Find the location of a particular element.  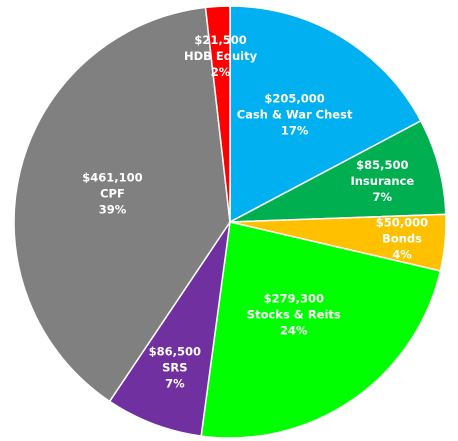

pie-label-name: Bonds is located at coordinates (402, 239).